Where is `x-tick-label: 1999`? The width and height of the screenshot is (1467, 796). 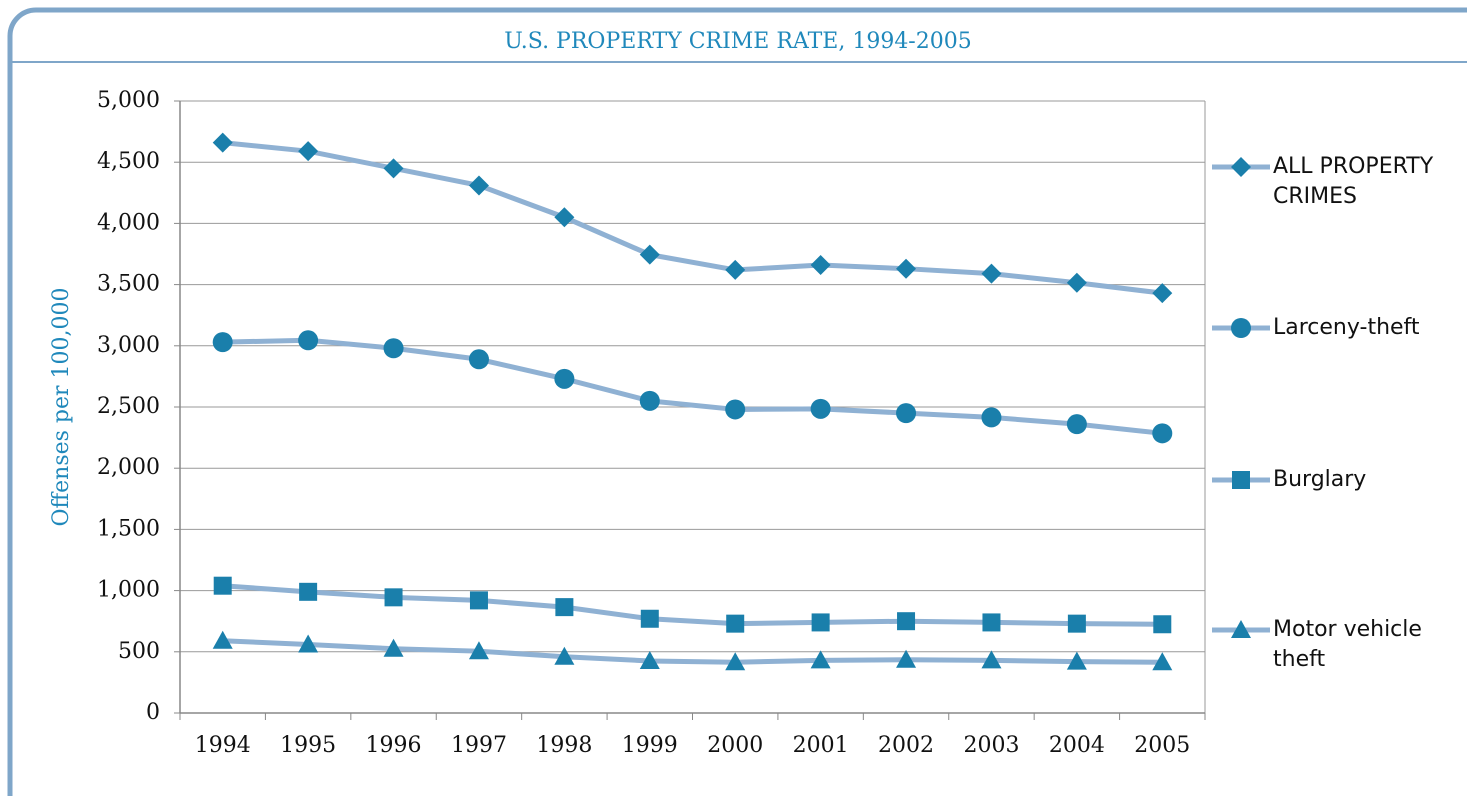 x-tick-label: 1999 is located at coordinates (650, 745).